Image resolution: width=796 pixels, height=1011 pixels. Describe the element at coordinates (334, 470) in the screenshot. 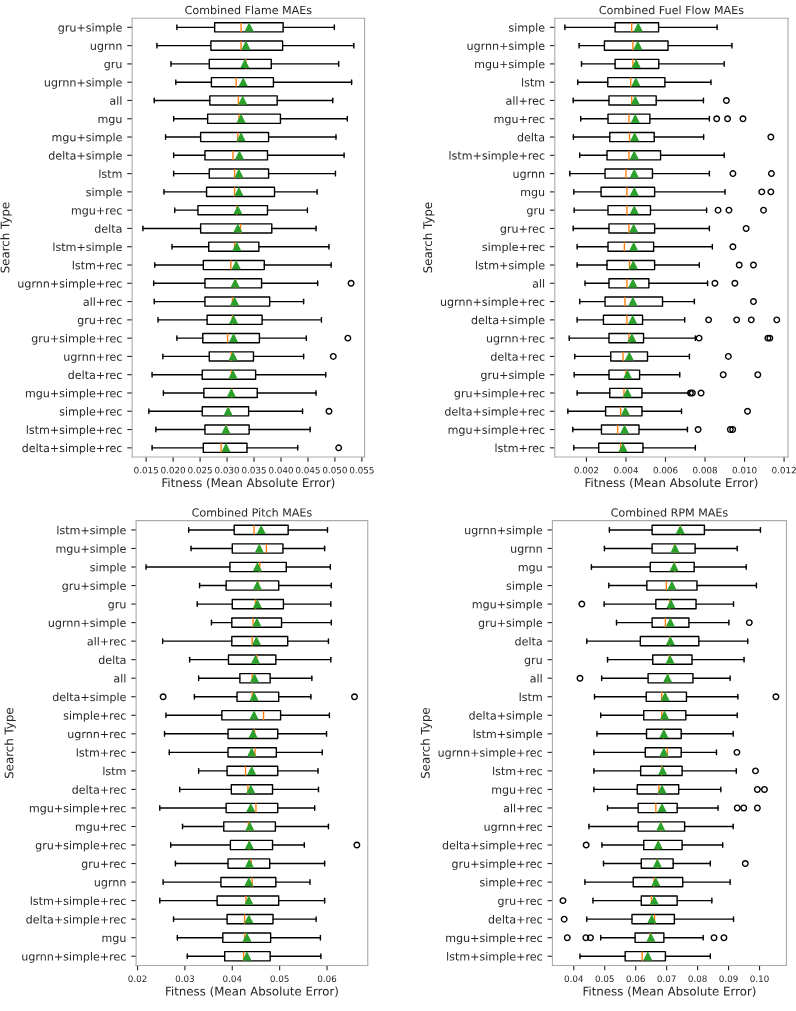

I see `x-tick-label: 0.050` at that location.